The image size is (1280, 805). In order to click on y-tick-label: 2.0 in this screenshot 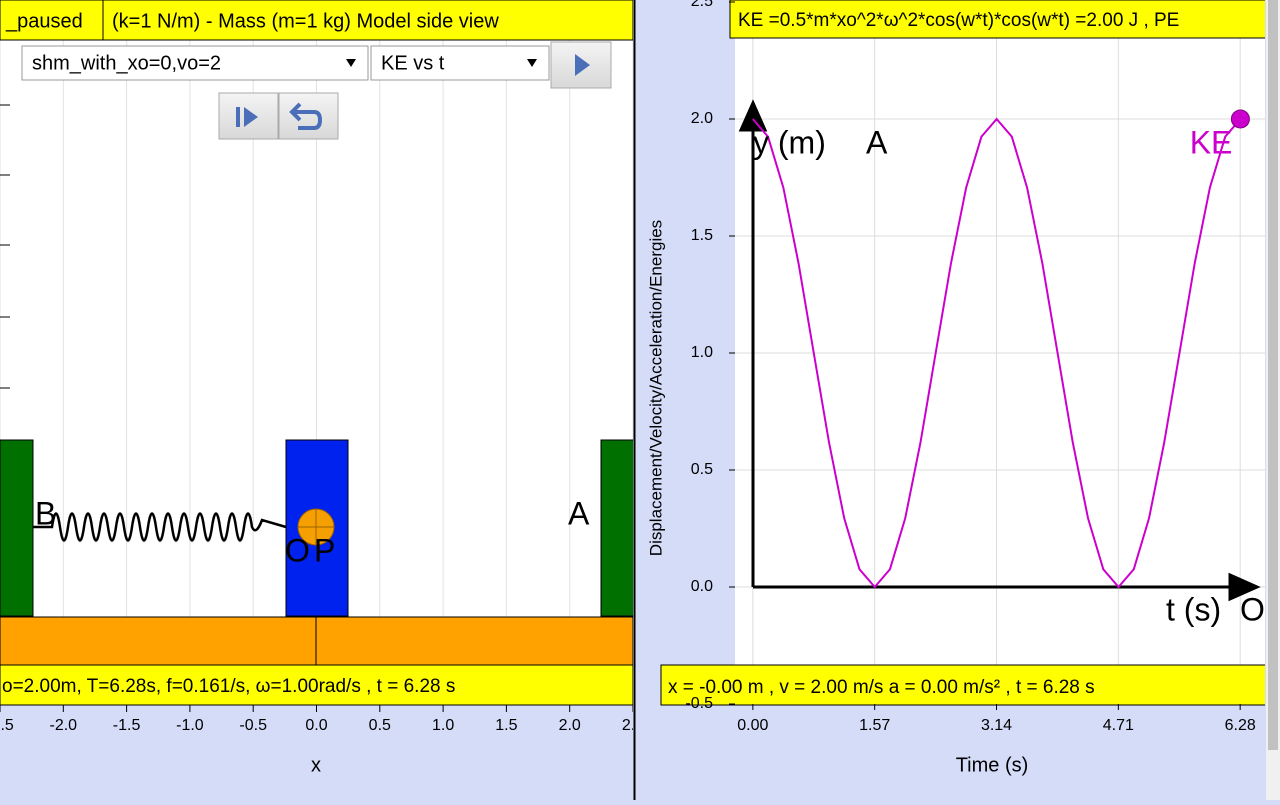, I will do `click(702, 118)`.